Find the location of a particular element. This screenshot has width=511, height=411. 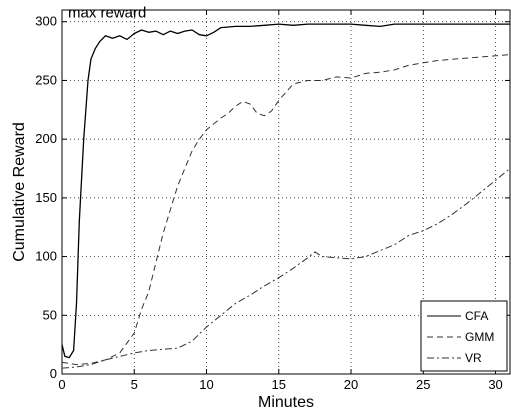

max-reward-annotation: max reward is located at coordinates (107, 13).